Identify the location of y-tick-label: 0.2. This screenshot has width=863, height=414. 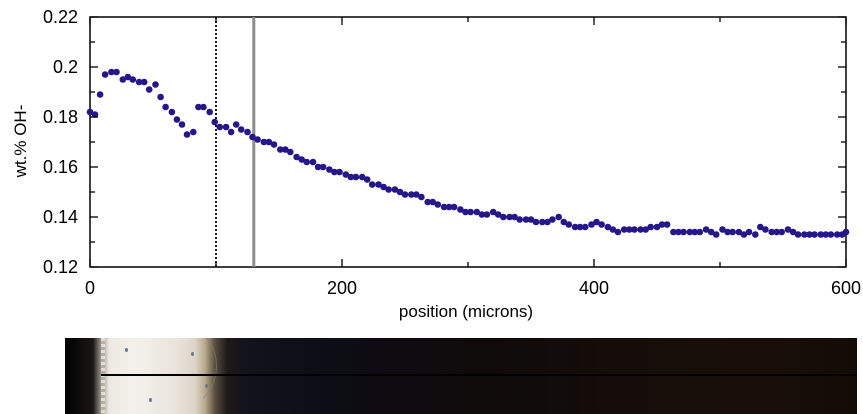
(65, 67).